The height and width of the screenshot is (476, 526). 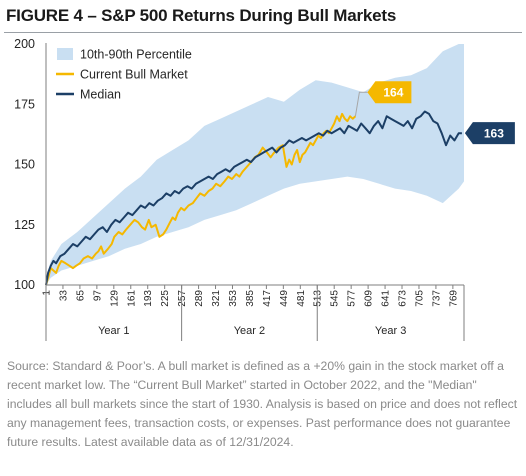 I want to click on x-tick-label: 513, so click(x=318, y=298).